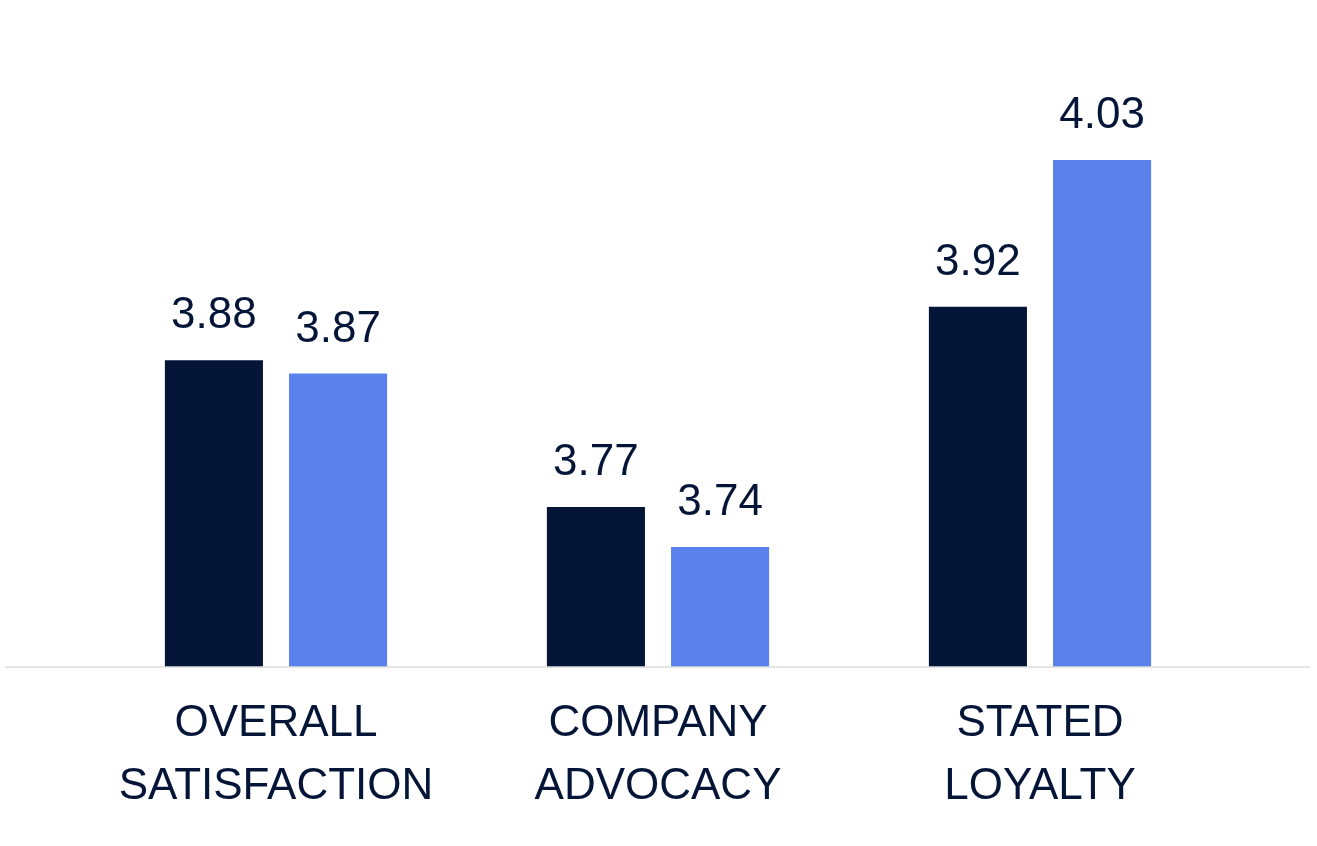 This screenshot has width=1317, height=846. What do you see at coordinates (978, 259) in the screenshot?
I see `data-label: 3.92` at bounding box center [978, 259].